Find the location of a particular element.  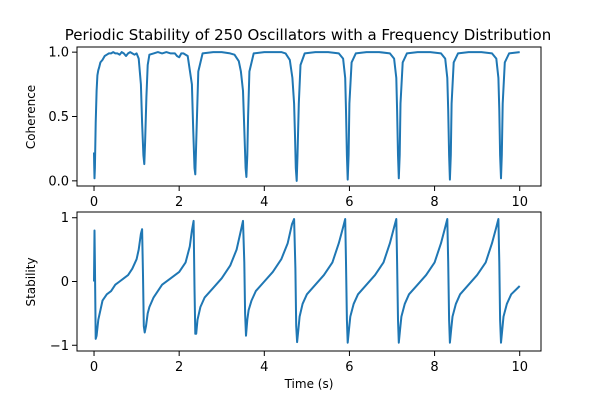

coherence-xtick-label: 2 is located at coordinates (179, 202).